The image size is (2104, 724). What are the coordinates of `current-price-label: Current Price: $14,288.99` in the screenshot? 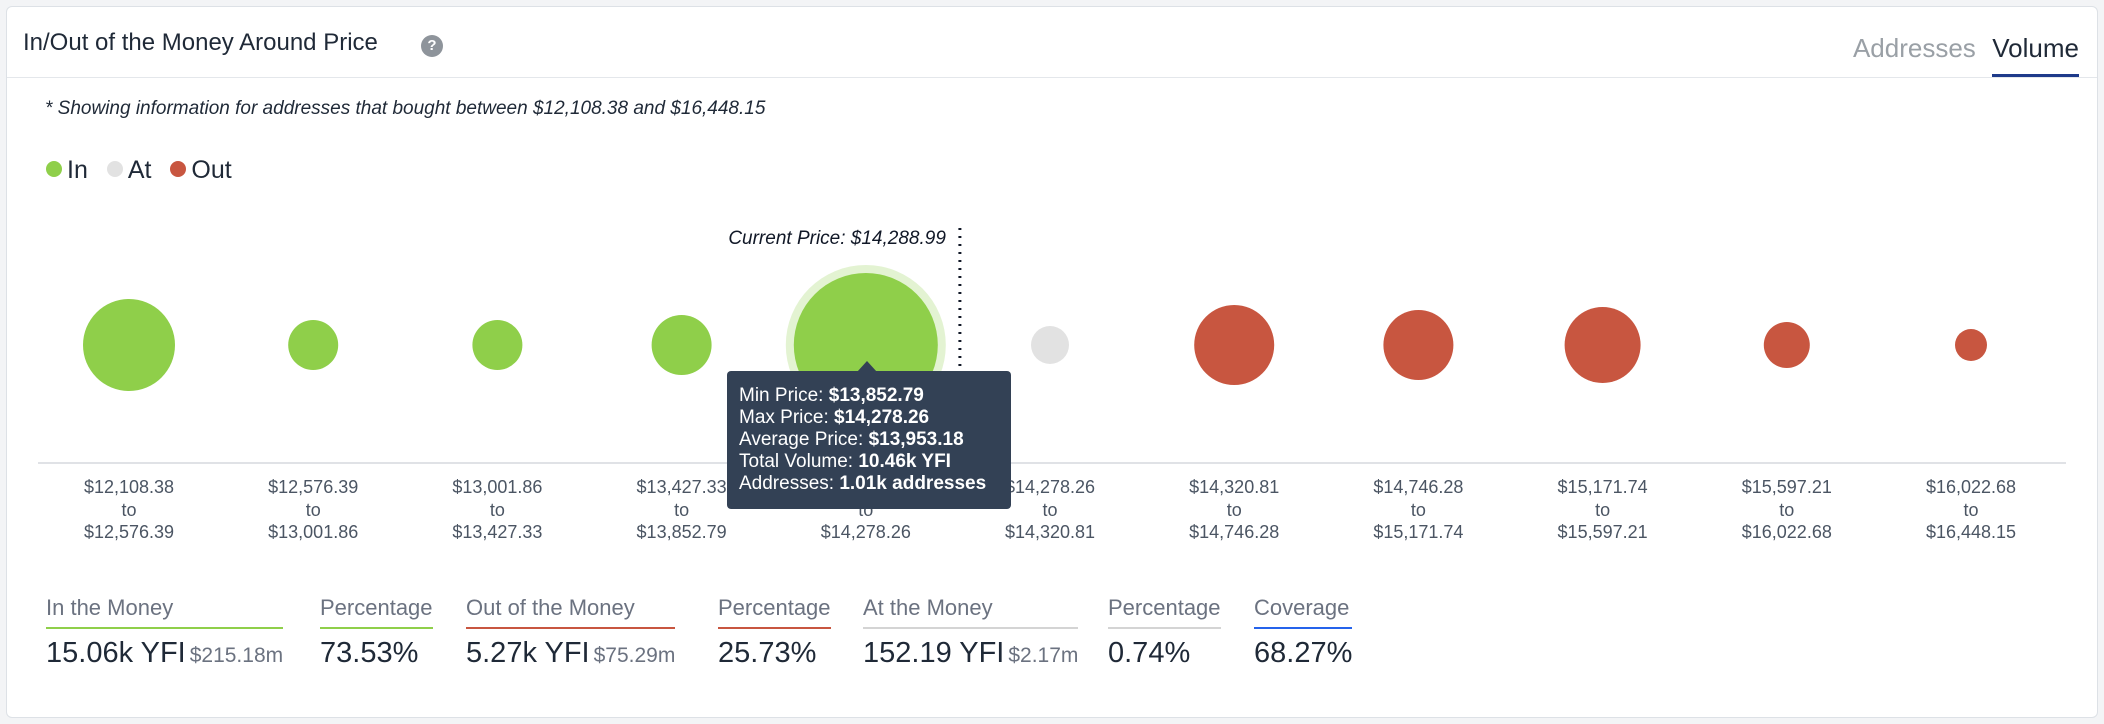 It's located at (837, 238).